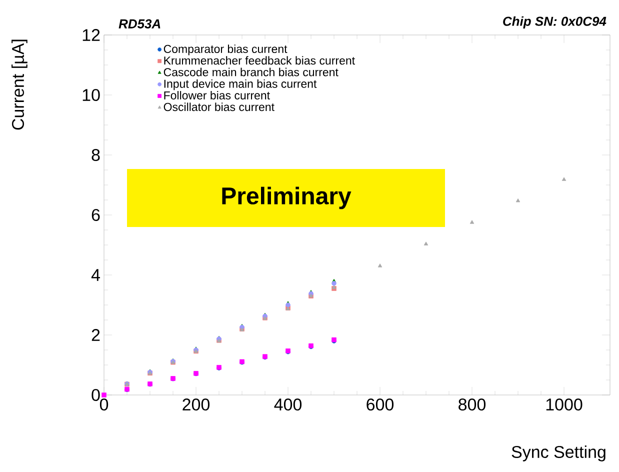 Image resolution: width=619 pixels, height=472 pixels. I want to click on legend-label: Input device main bias current, so click(240, 84).